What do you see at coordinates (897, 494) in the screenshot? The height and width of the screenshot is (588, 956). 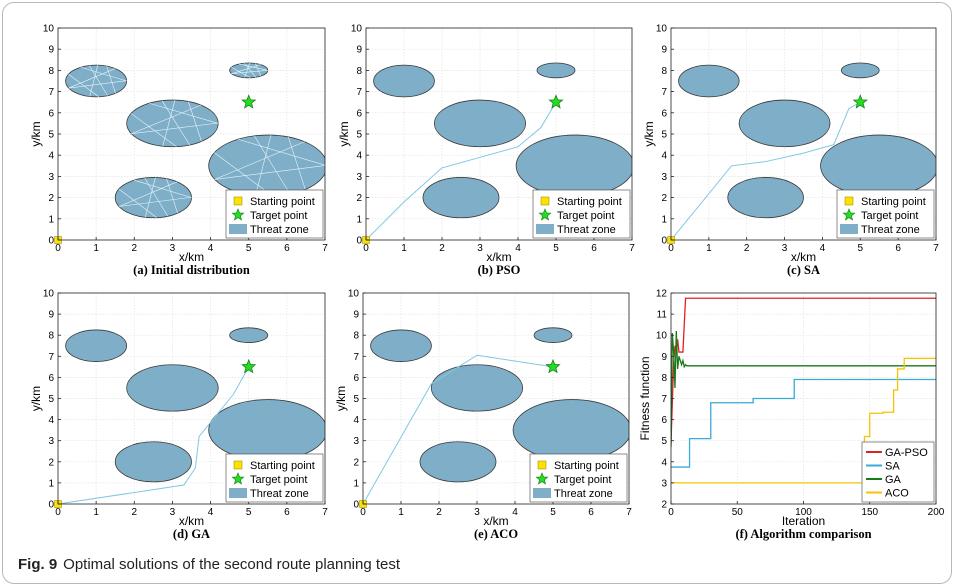 I see `legend-label: ACO` at bounding box center [897, 494].